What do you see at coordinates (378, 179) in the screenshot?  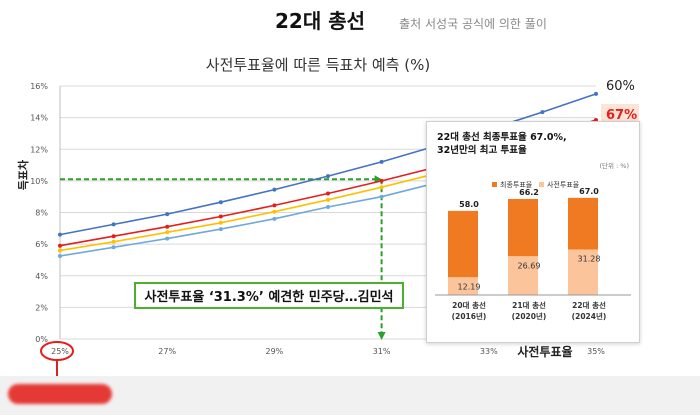 I see `guide-arrow-right` at bounding box center [378, 179].